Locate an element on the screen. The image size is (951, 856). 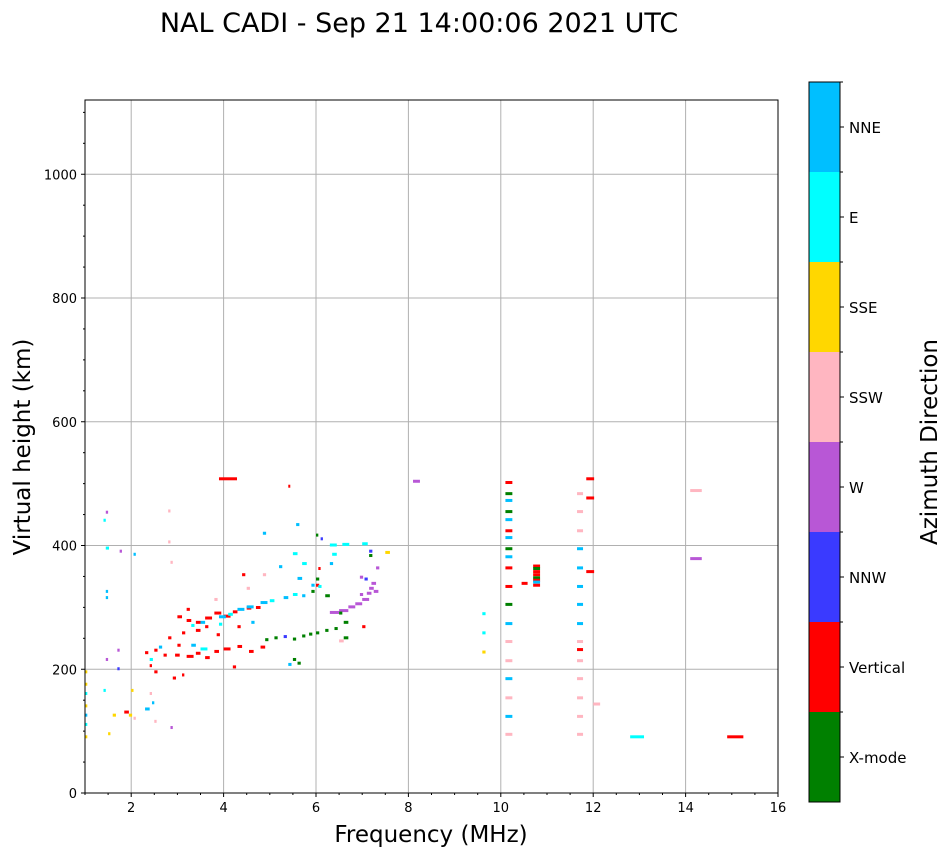
colorbar-label-vertical: Vertical is located at coordinates (877, 668).